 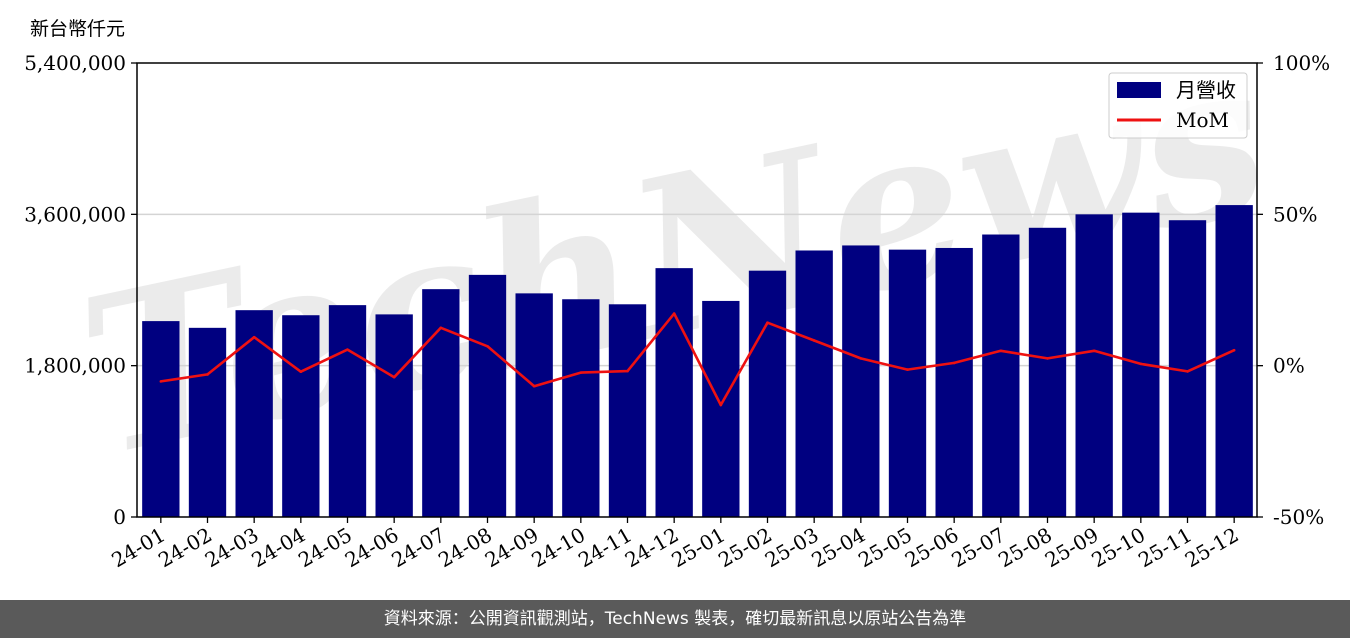 What do you see at coordinates (75, 214) in the screenshot?
I see `y-tick-label: 3,600,000` at bounding box center [75, 214].